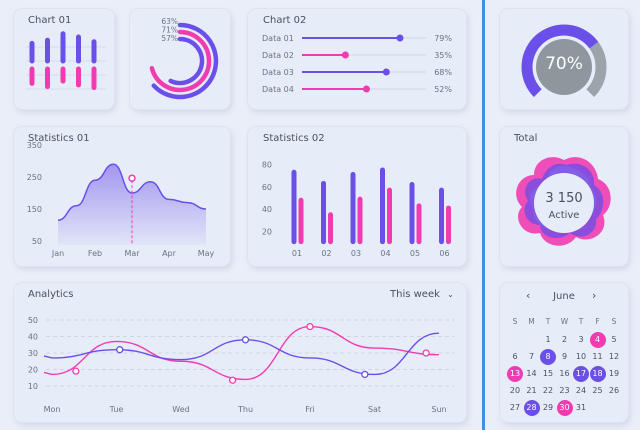  What do you see at coordinates (515, 356) in the screenshot?
I see `calendar-day: 6` at bounding box center [515, 356].